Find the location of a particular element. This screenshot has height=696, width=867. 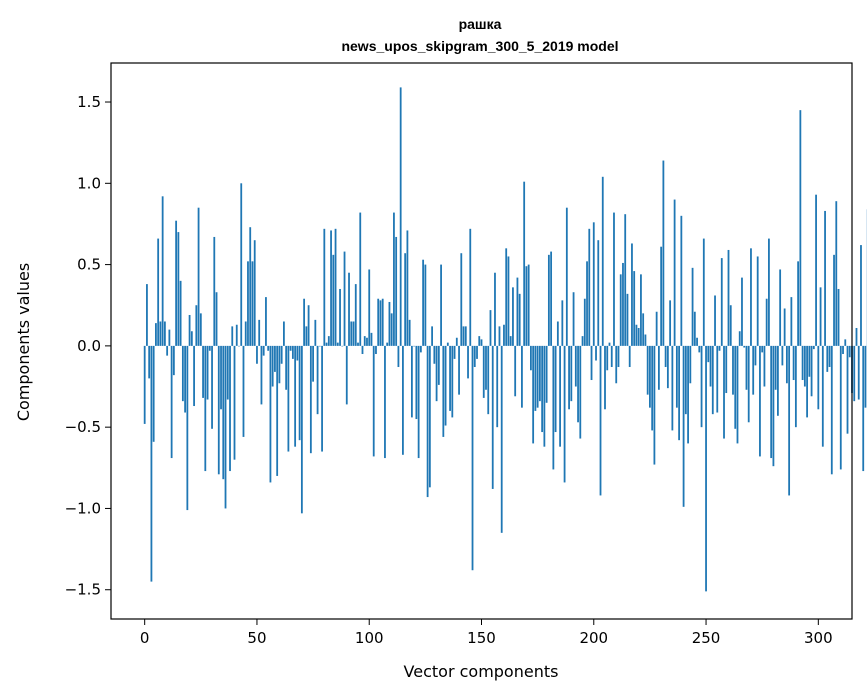

y-tick-label: 0.5 is located at coordinates (89, 265).